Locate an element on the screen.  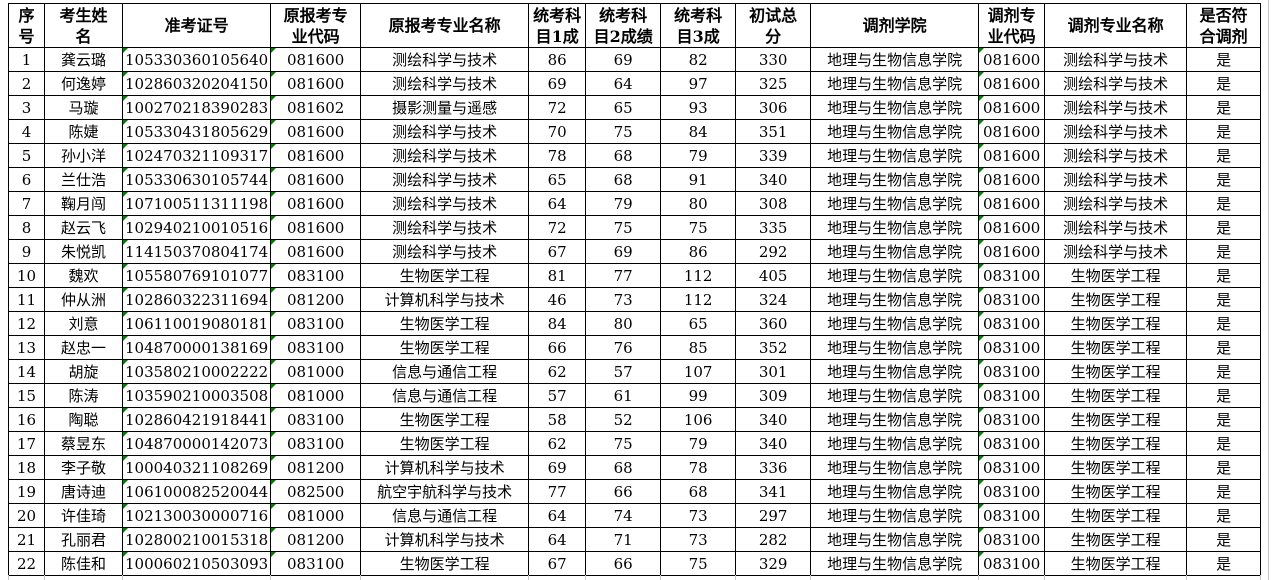
cell-score-subject3: 84 is located at coordinates (698, 131).